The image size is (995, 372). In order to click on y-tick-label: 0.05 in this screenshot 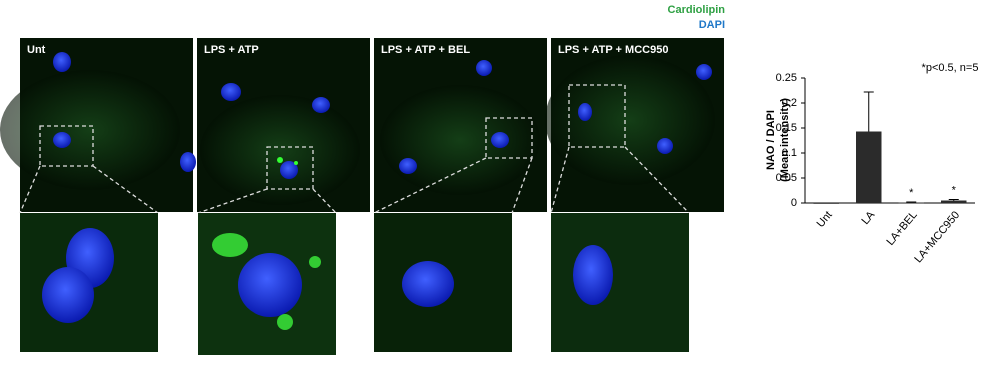, I will do `click(786, 178)`.